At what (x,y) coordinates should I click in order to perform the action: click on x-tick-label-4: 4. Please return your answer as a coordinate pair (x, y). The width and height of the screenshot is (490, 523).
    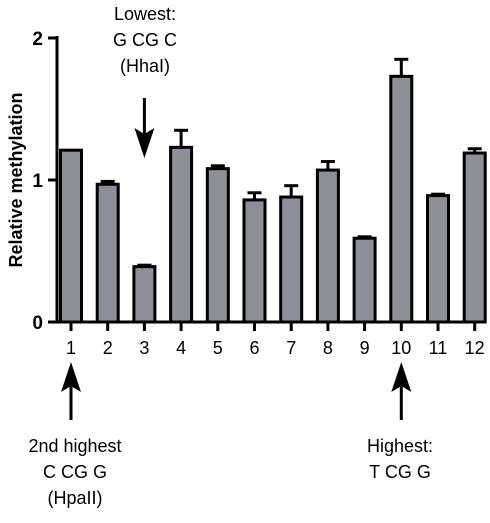
    Looking at the image, I should click on (181, 348).